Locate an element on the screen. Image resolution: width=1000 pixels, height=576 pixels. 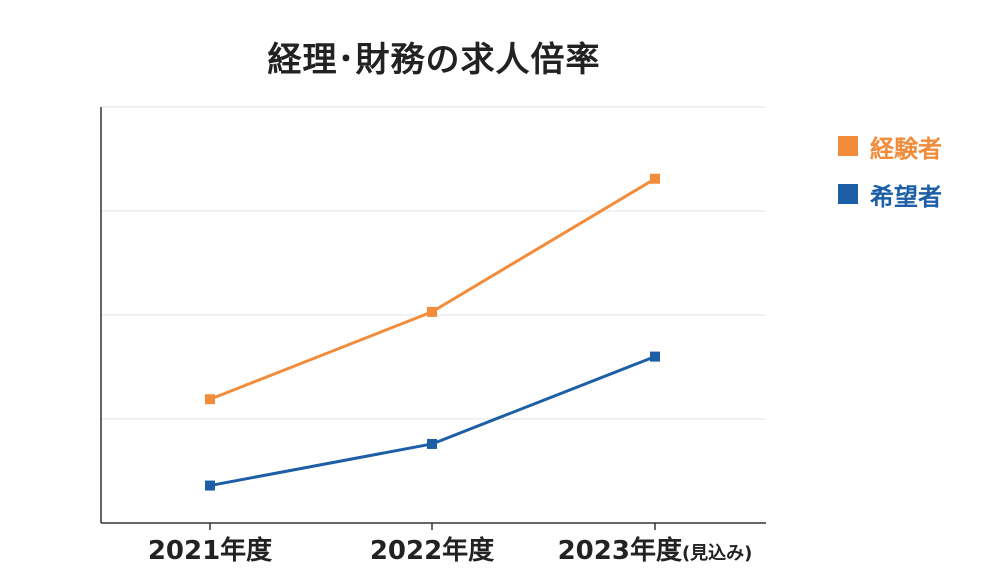
x-tick-label-1: 2022年度 is located at coordinates (432, 550).